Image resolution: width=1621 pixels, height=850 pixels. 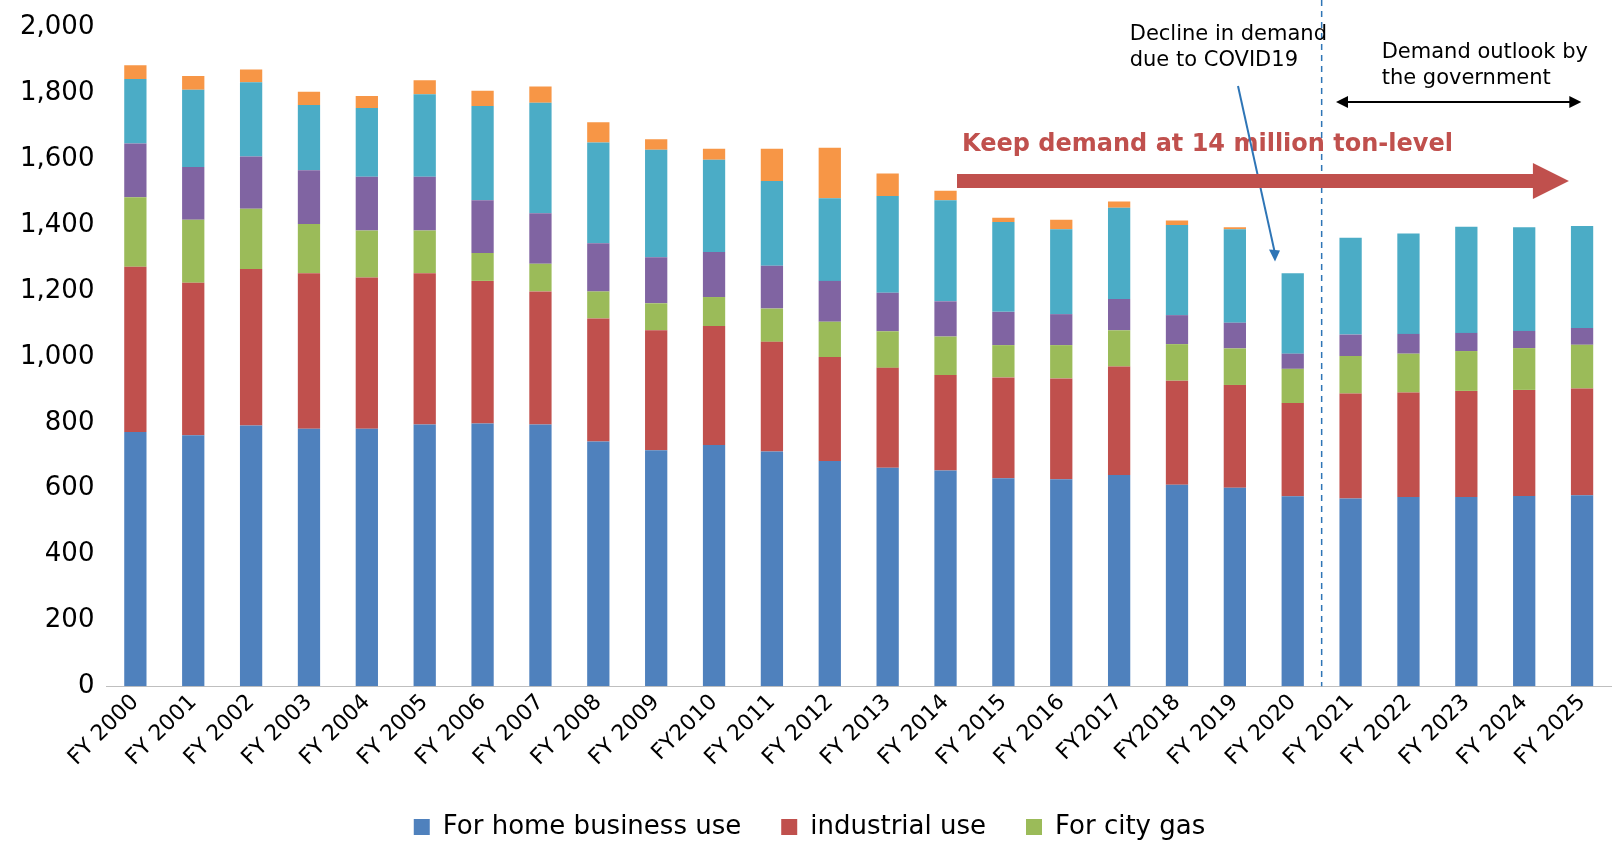 I want to click on legend-label: industrial use, so click(x=898, y=824).